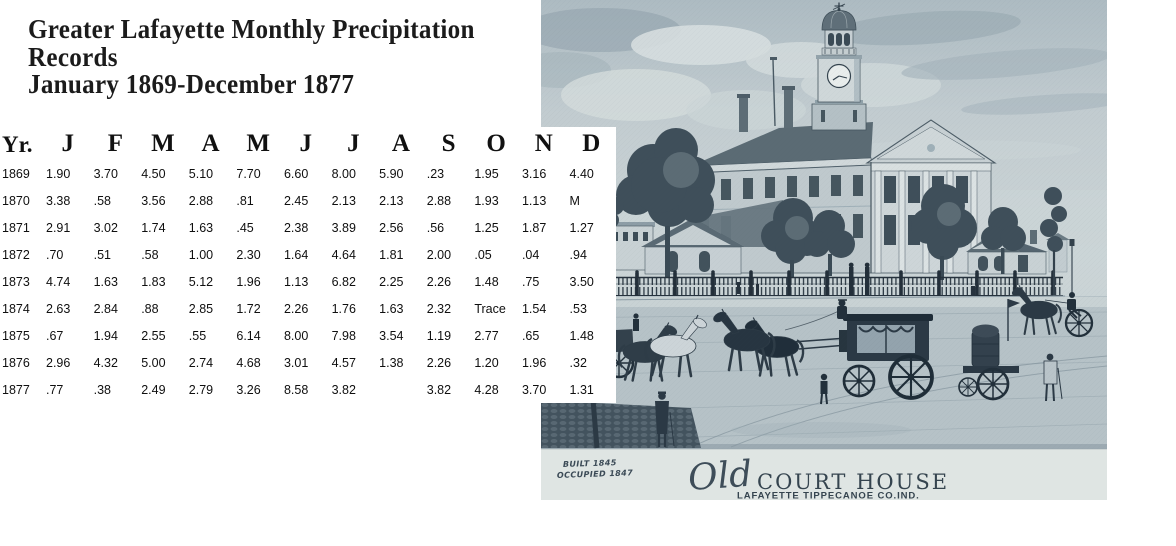 Image resolution: width=1176 pixels, height=546 pixels. What do you see at coordinates (296, 389) in the screenshot?
I see `precip-cell: 8.58` at bounding box center [296, 389].